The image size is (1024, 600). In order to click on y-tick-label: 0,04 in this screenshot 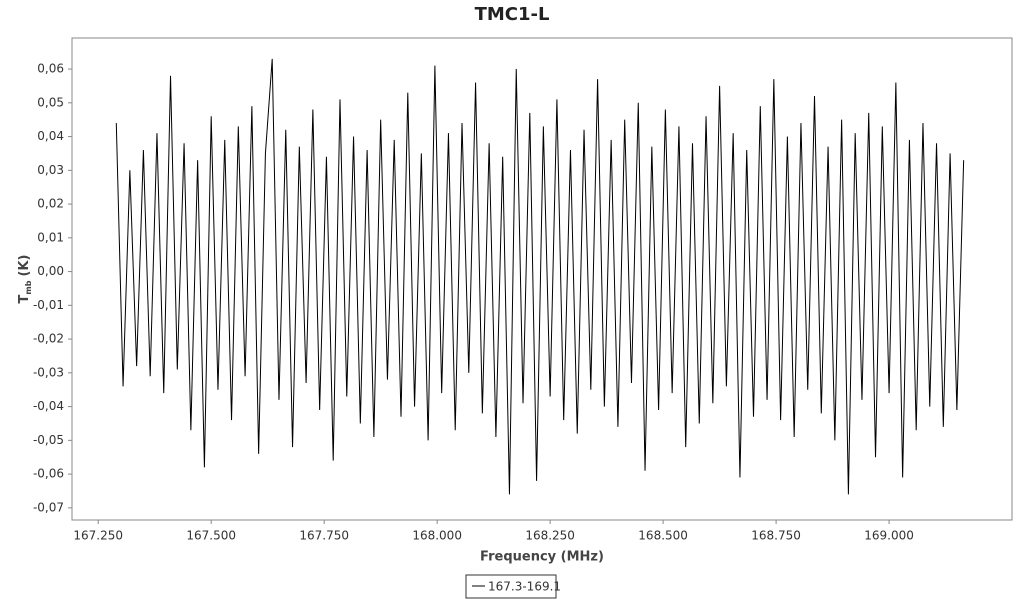, I will do `click(50, 136)`.